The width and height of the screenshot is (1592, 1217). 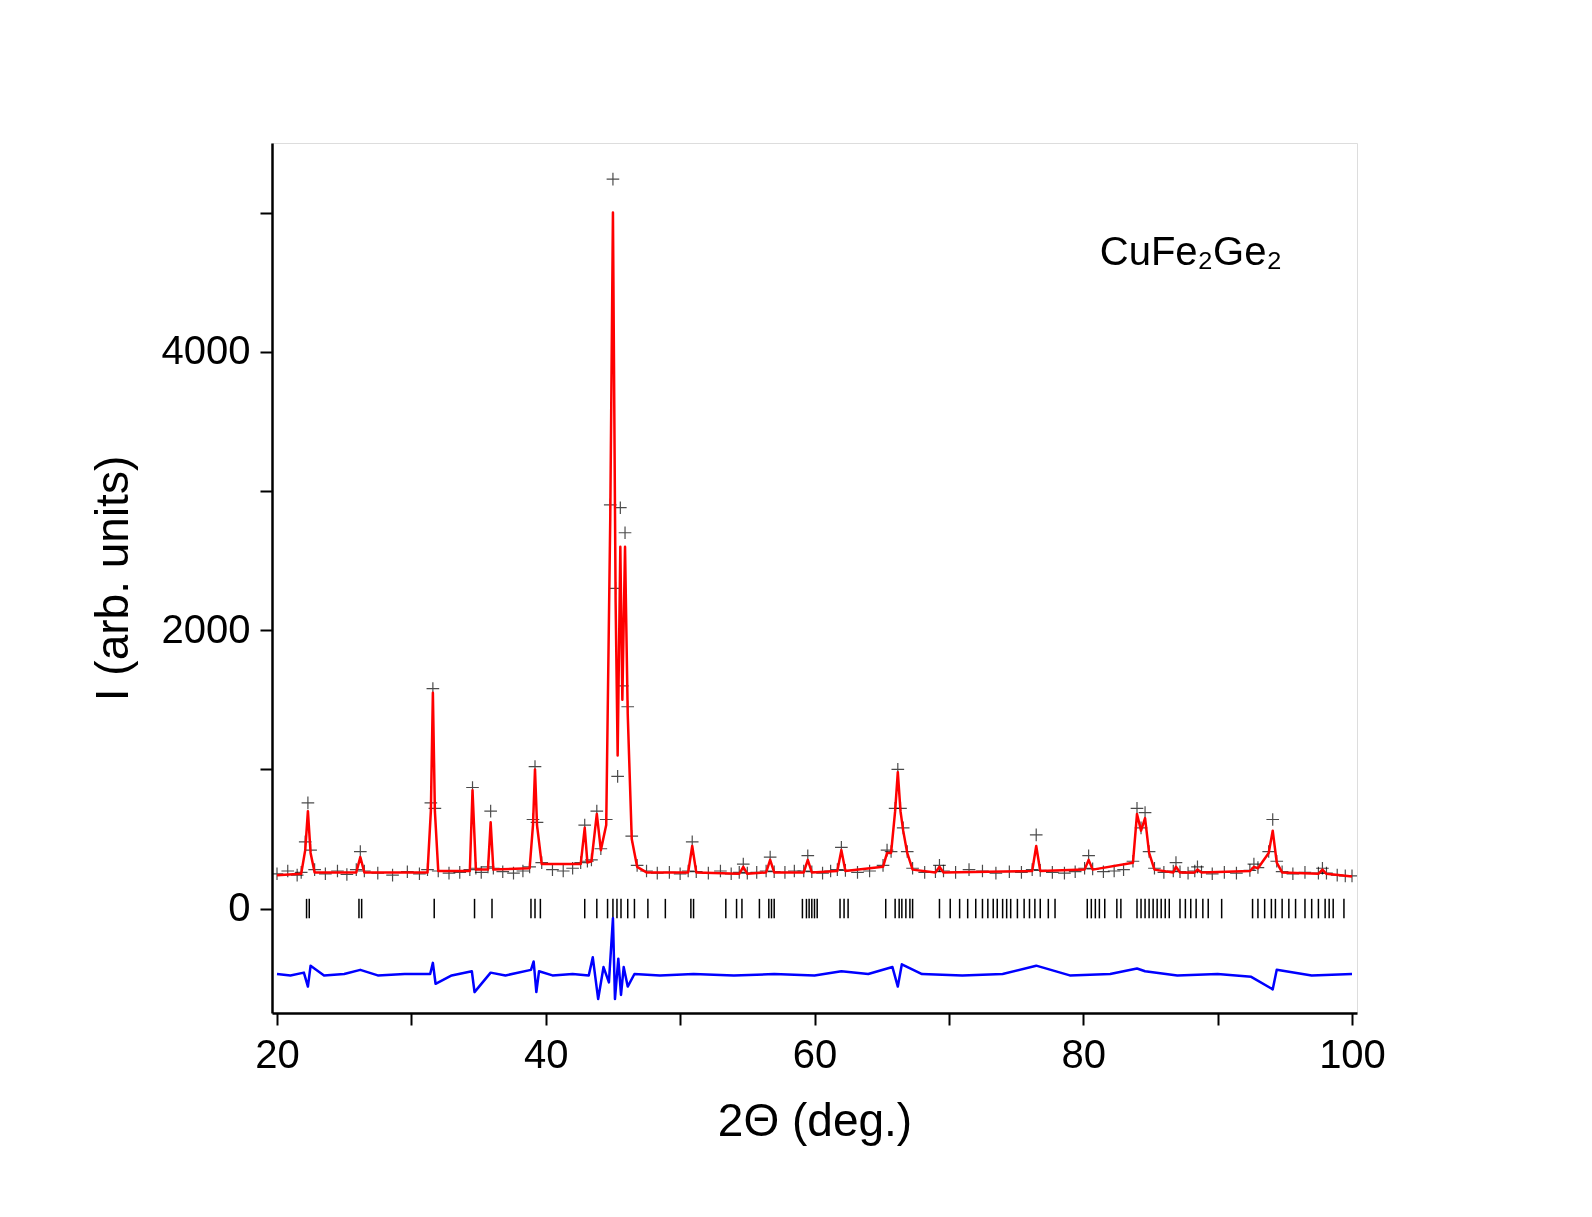 What do you see at coordinates (111, 578) in the screenshot?
I see `y-axis-title: I (arb. units)` at bounding box center [111, 578].